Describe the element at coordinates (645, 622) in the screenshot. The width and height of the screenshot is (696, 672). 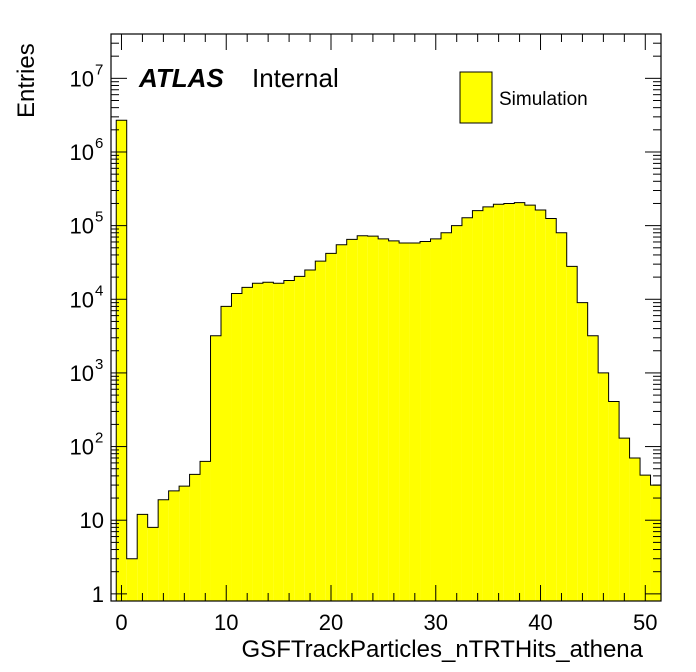
I see `x-tick-label: 50` at that location.